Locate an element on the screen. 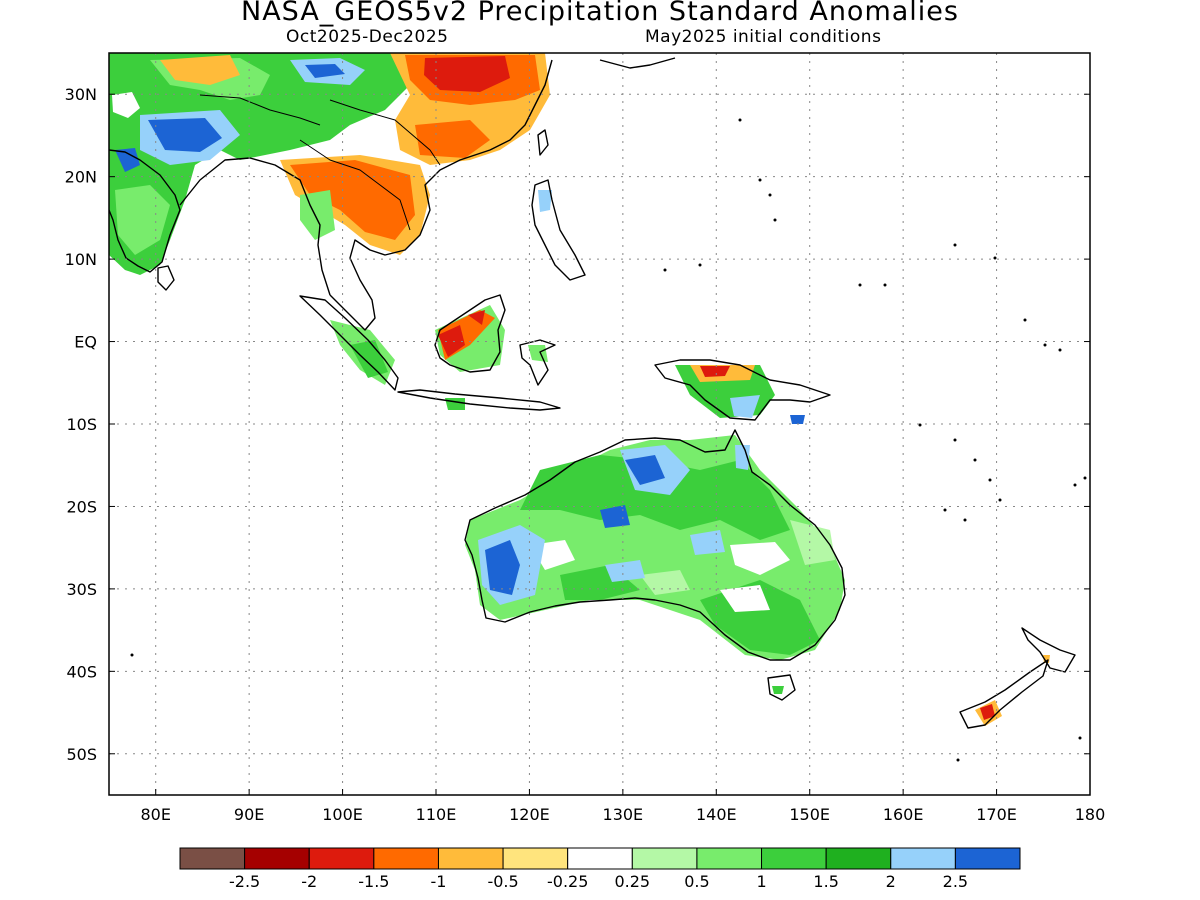 The image size is (1200, 900). anomaly-indochina-green is located at coordinates (317, 215).